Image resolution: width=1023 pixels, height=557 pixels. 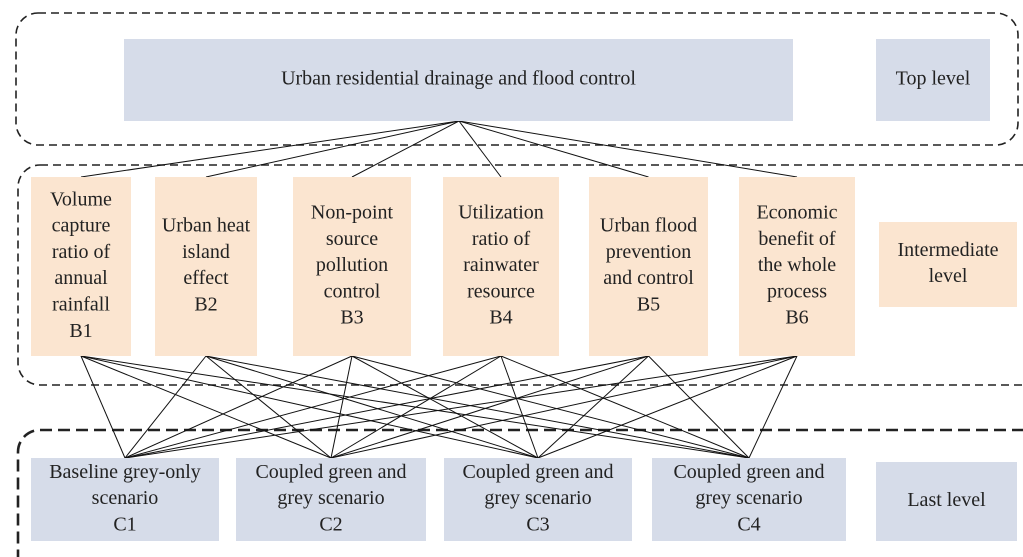 What do you see at coordinates (797, 291) in the screenshot?
I see `intermediate-node-text: process` at bounding box center [797, 291].